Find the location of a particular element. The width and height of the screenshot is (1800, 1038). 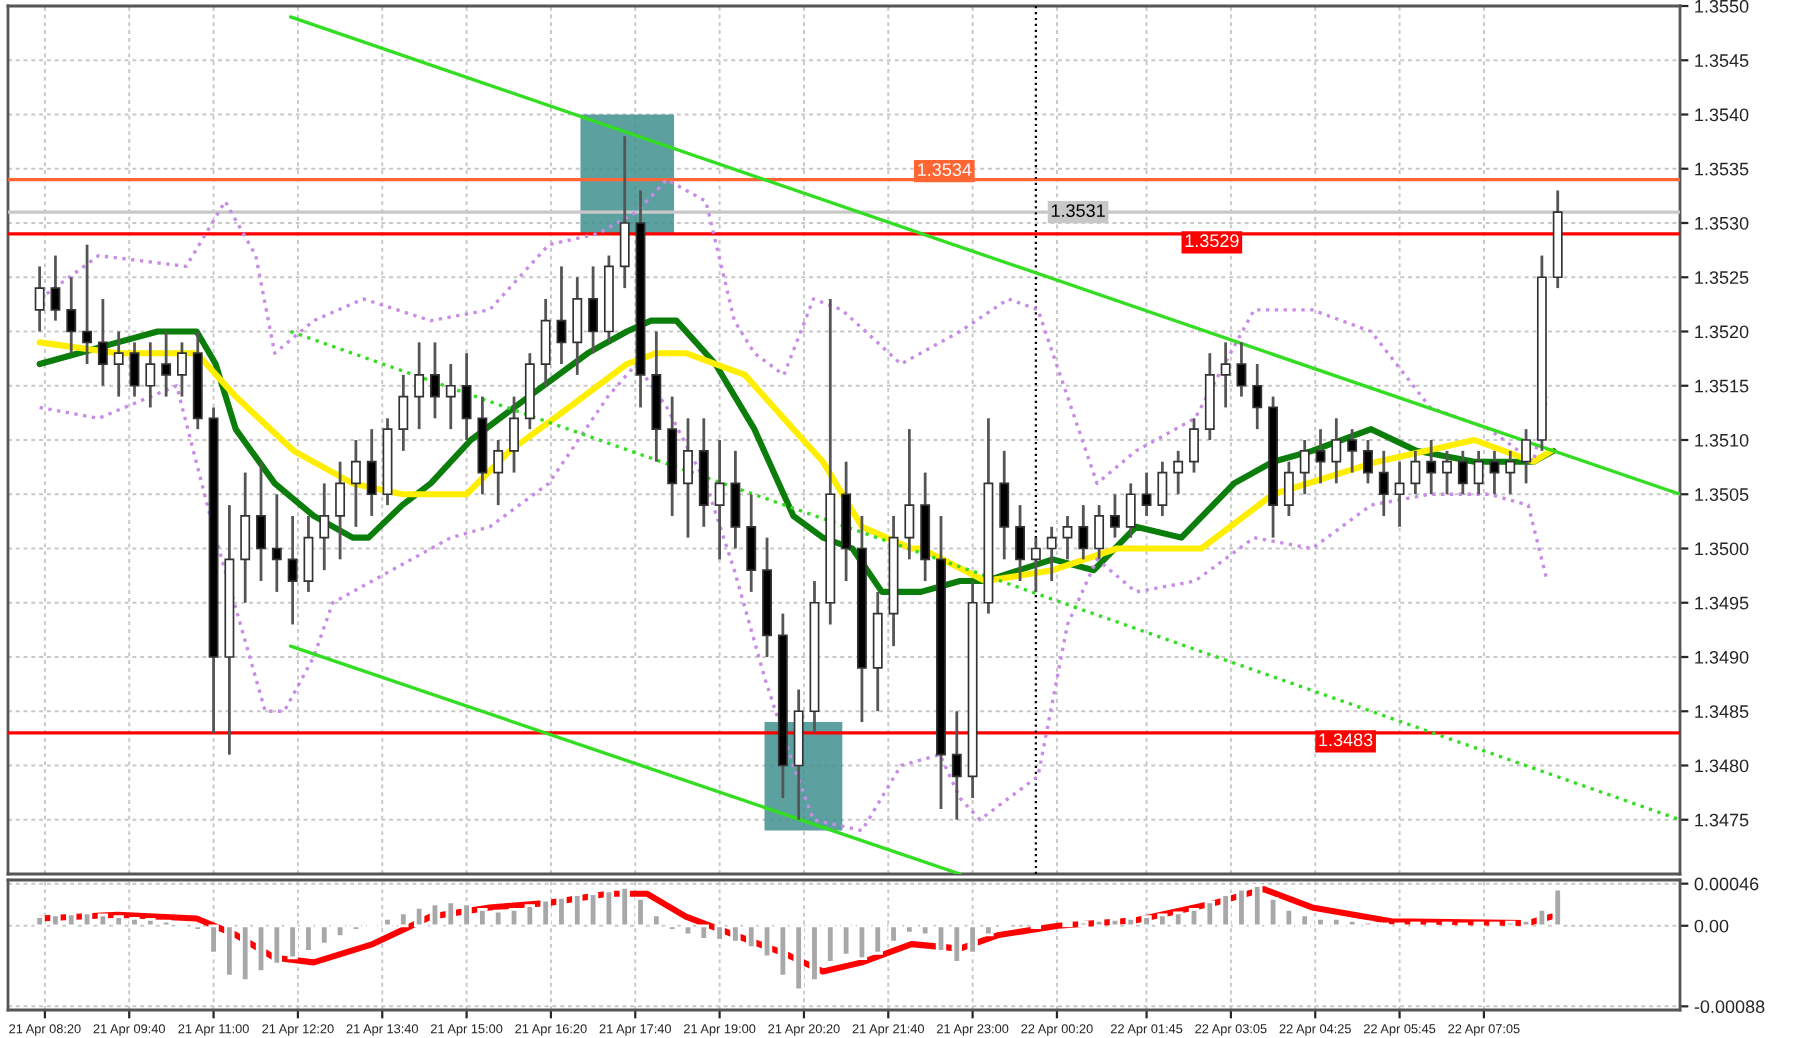

y-tick-label: 1.3500 is located at coordinates (1722, 549).